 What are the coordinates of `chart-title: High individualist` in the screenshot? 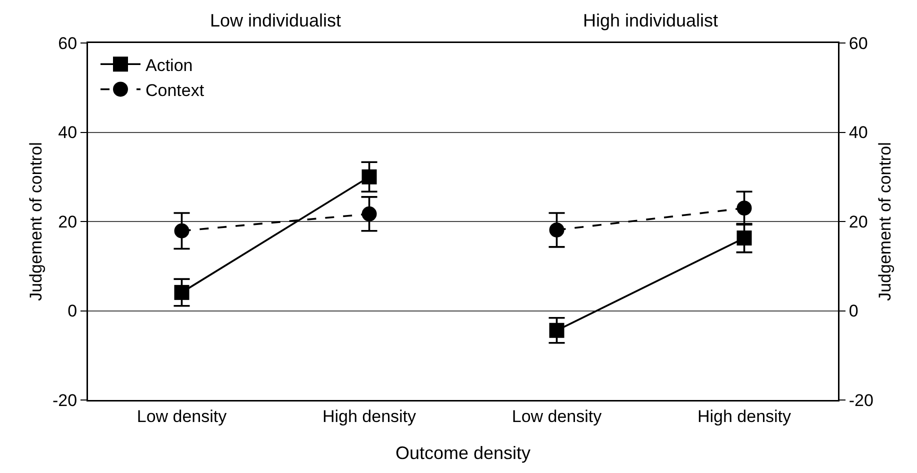 It's located at (650, 20).